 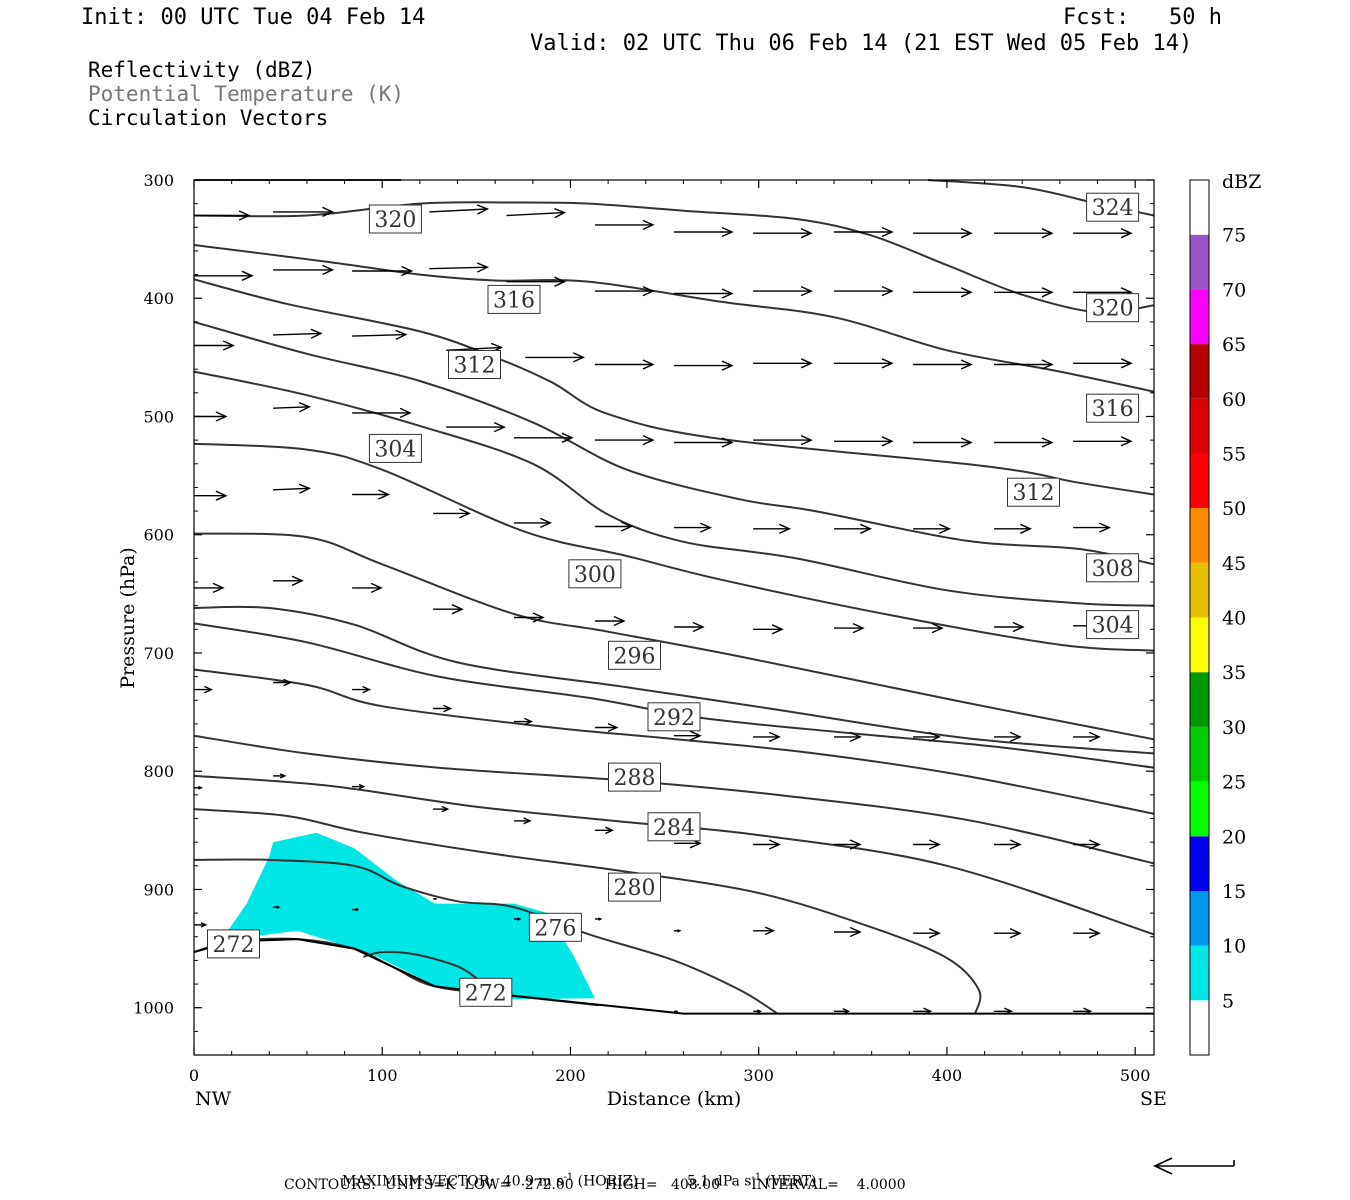 What do you see at coordinates (1234, 236) in the screenshot?
I see `colorbar-level-label: 75` at bounding box center [1234, 236].